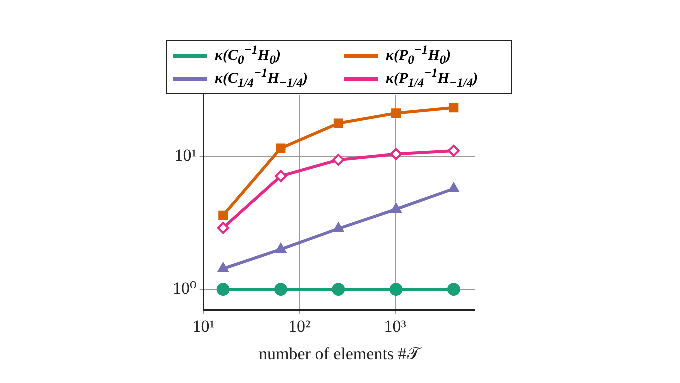 The height and width of the screenshot is (383, 680). Describe the element at coordinates (184, 288) in the screenshot. I see `y-tick-label: 10⁰` at that location.